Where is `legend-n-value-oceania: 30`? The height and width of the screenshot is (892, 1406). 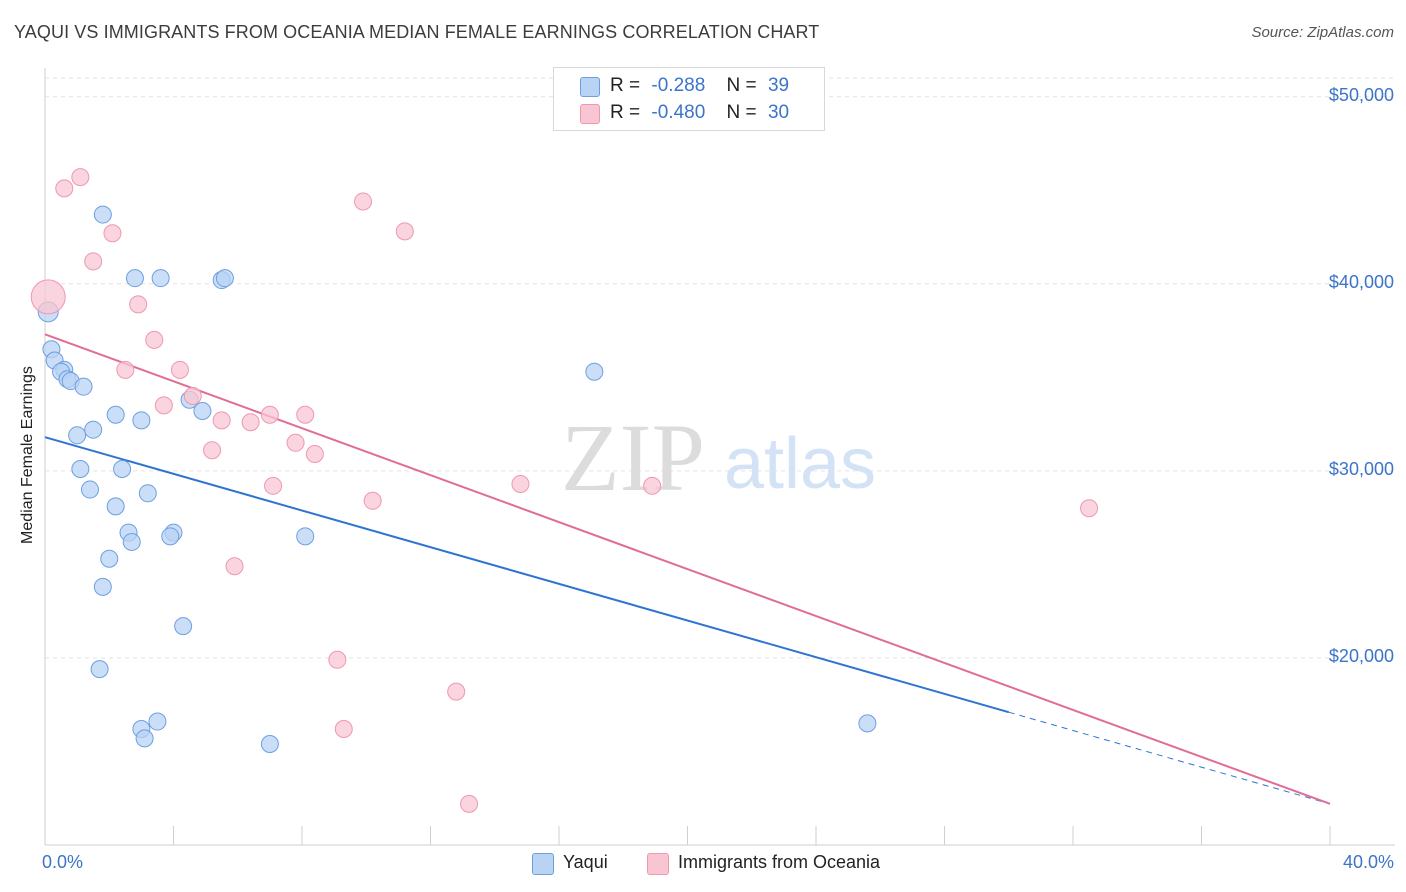
legend-n-value-oceania: 30 is located at coordinates (778, 112).